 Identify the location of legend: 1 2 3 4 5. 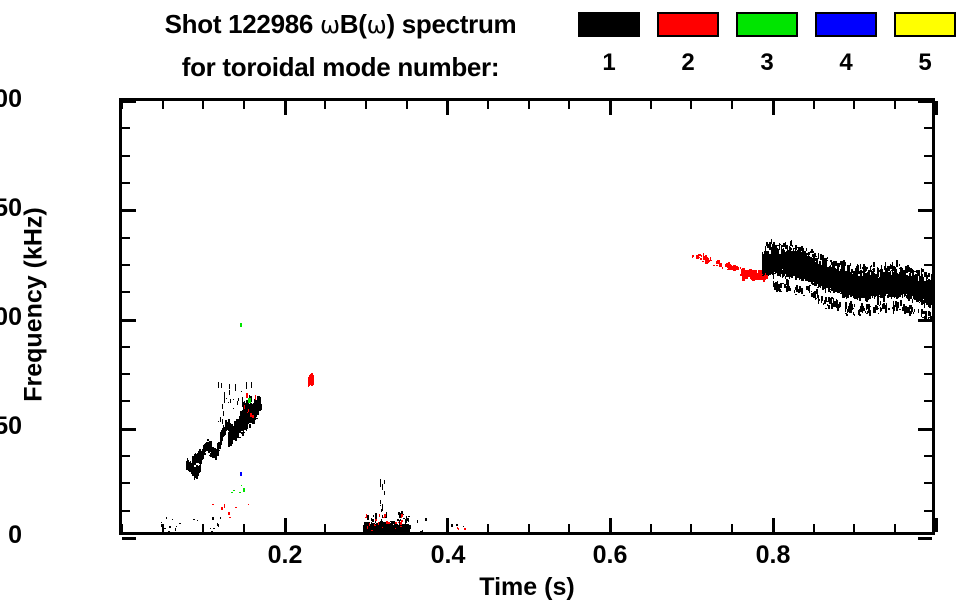
(768, 50).